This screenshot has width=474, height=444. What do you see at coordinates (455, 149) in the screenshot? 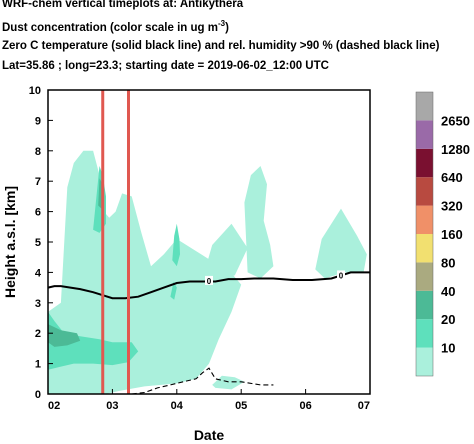
I see `legend-label-1280: 1280` at bounding box center [455, 149].